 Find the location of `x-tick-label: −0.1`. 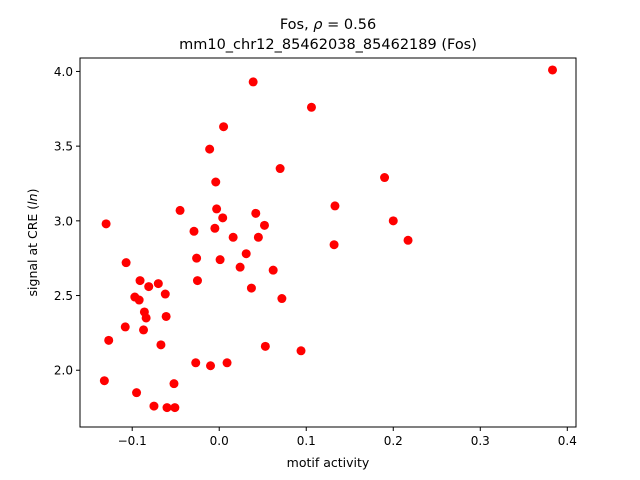

x-tick-label: −0.1 is located at coordinates (132, 441).